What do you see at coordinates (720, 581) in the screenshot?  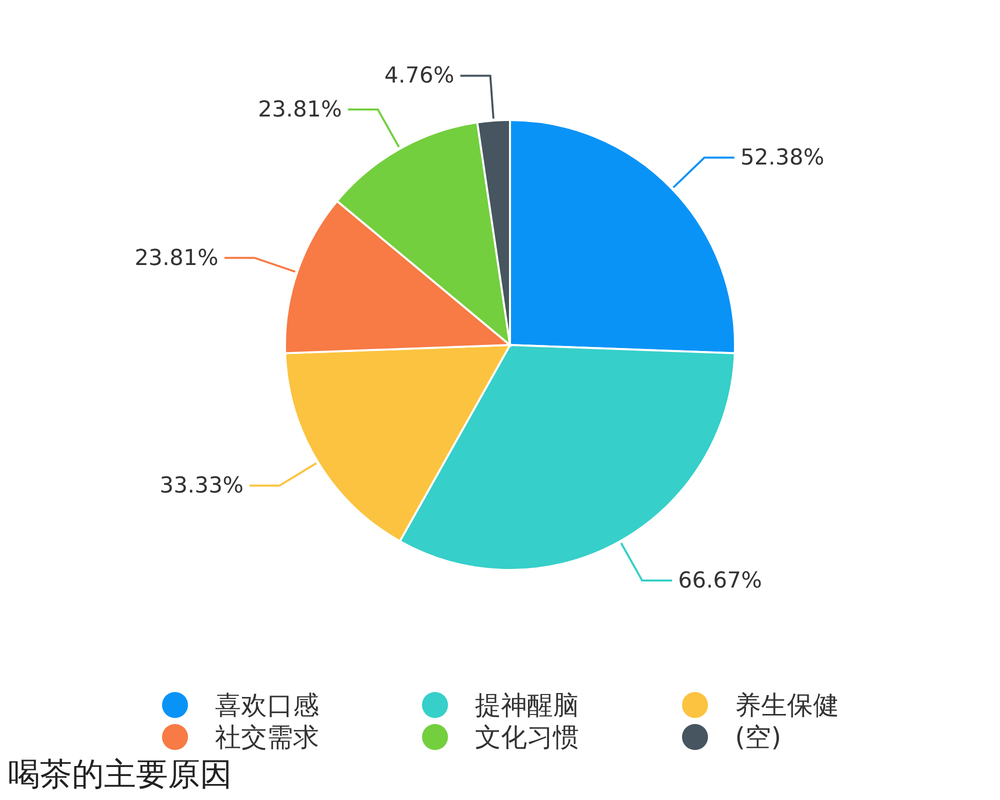 I see `data-label: 66.67%` at bounding box center [720, 581].